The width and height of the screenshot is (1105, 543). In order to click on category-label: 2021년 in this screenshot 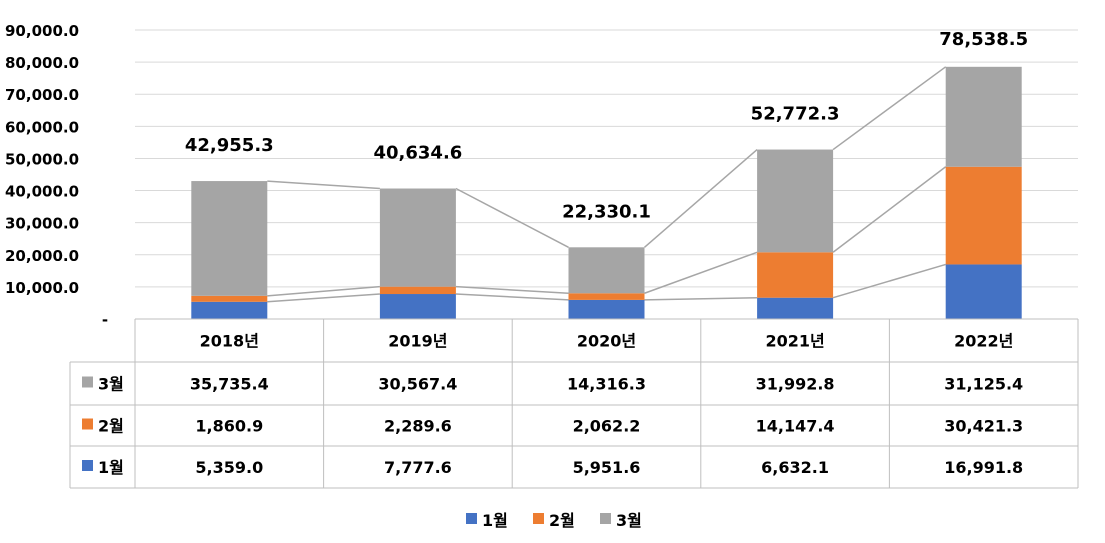, I will do `click(794, 341)`.